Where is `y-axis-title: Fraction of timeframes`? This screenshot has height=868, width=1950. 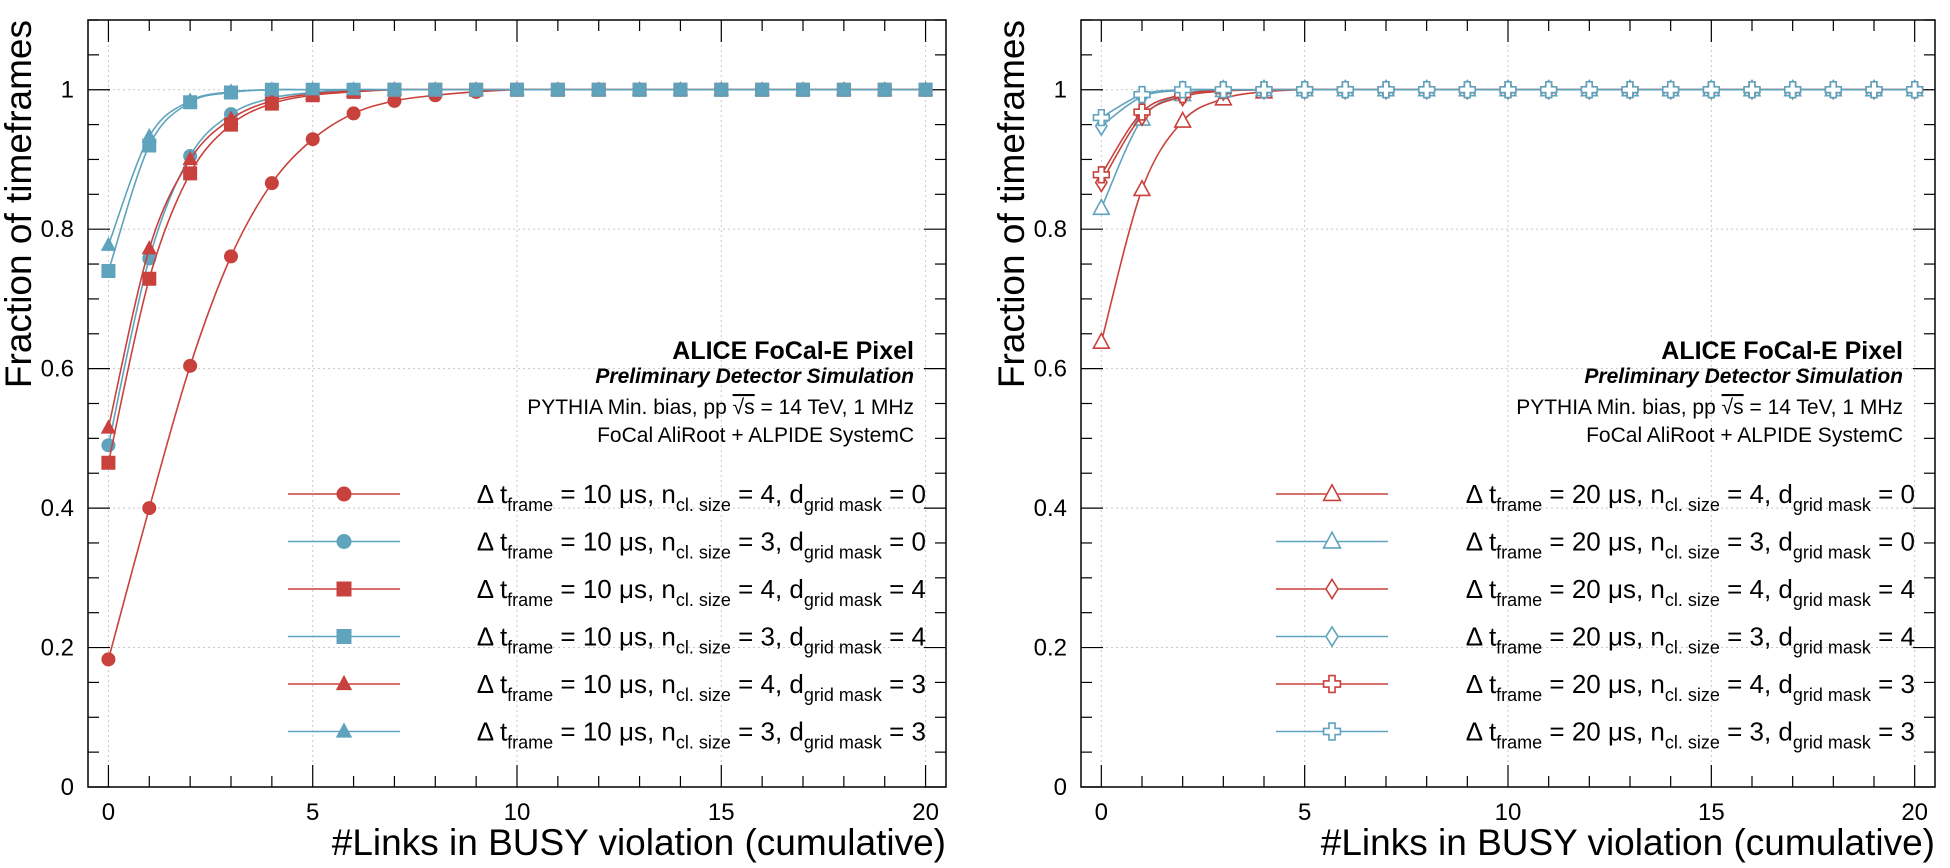 y-axis-title: Fraction of timeframes is located at coordinates (1011, 204).